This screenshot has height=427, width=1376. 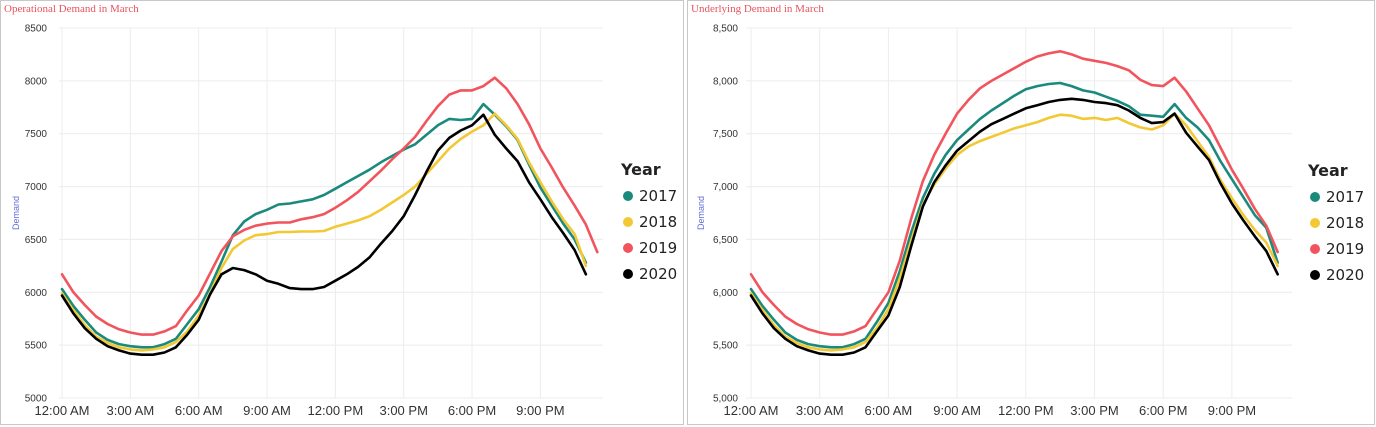 What do you see at coordinates (725, 29) in the screenshot?
I see `y-tick-label: 8,500` at bounding box center [725, 29].